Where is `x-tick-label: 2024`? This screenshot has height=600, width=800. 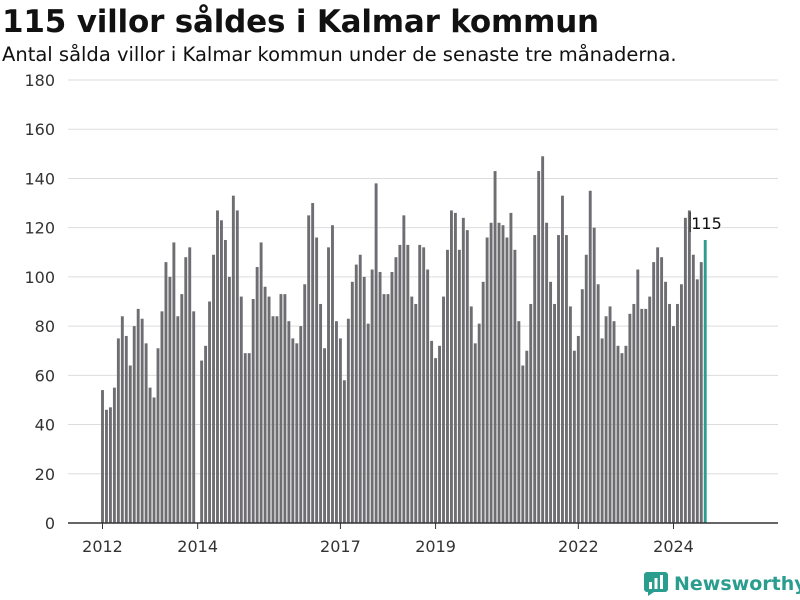 x-tick-label: 2024 is located at coordinates (673, 546).